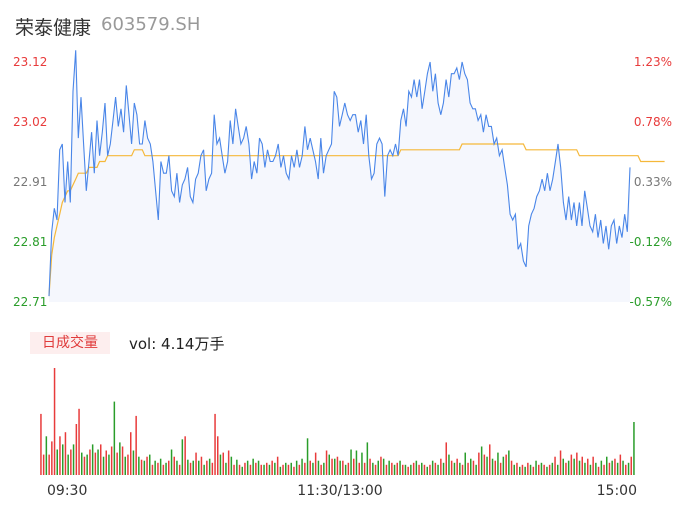 The height and width of the screenshot is (524, 686). What do you see at coordinates (30, 122) in the screenshot?
I see `y-tick-left-label: 23.02` at bounding box center [30, 122].